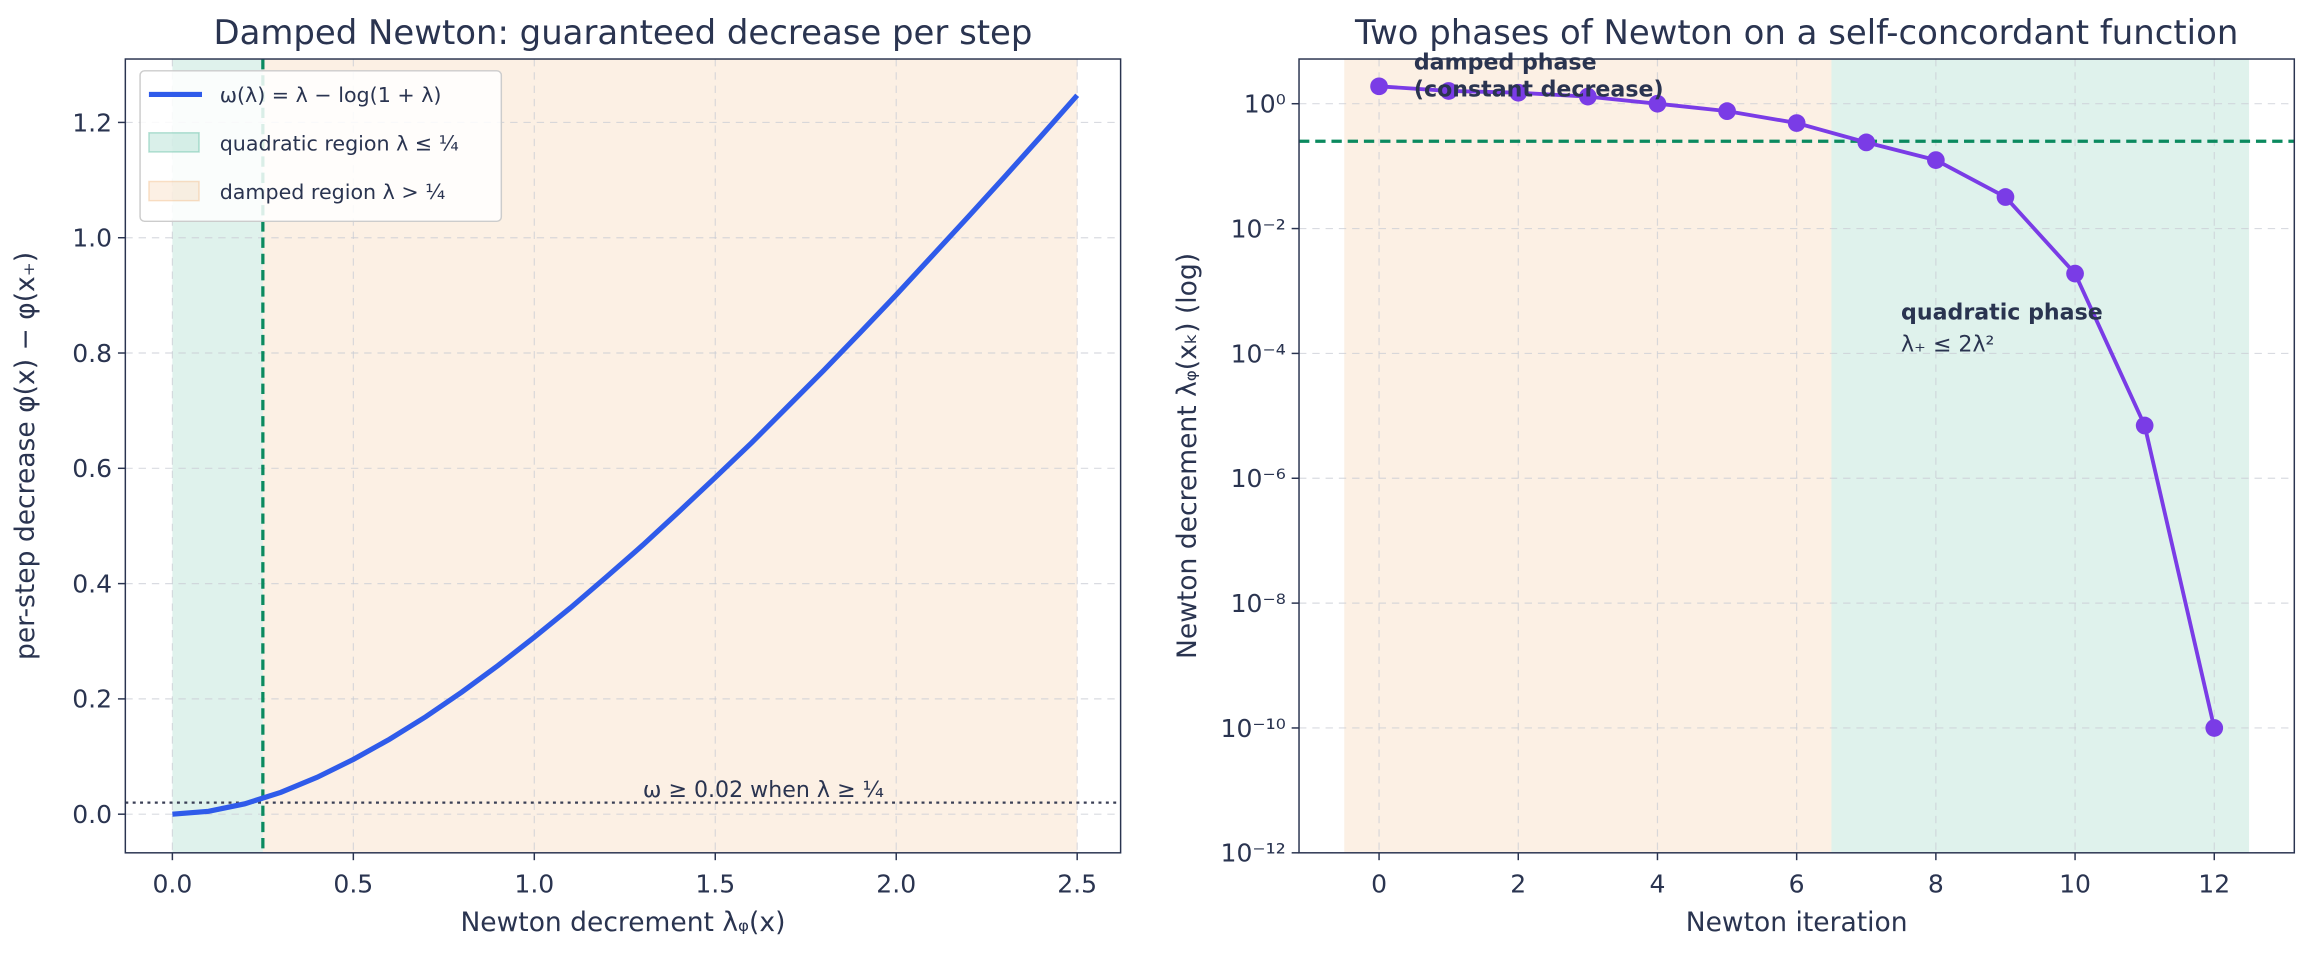 The height and width of the screenshot is (962, 2312). What do you see at coordinates (1265, 104) in the screenshot?
I see `y-tick-label: 10⁰` at bounding box center [1265, 104].